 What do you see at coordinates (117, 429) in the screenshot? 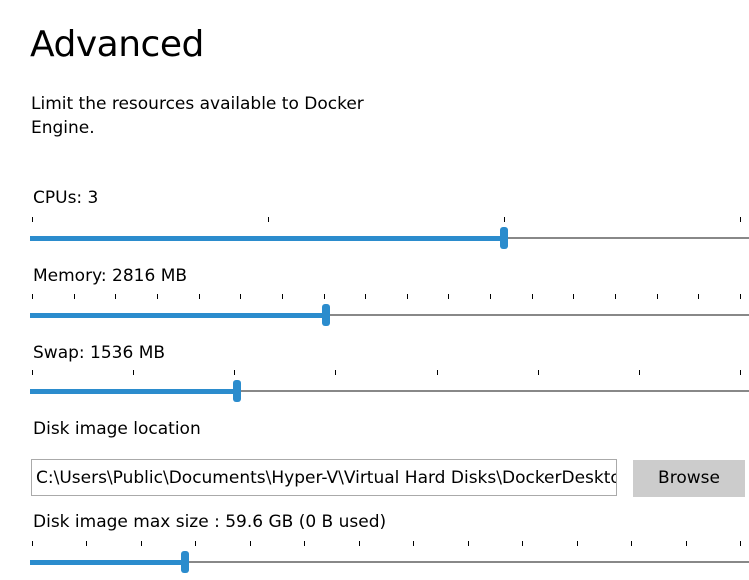
I see `disk-location-label: Disk image location` at bounding box center [117, 429].